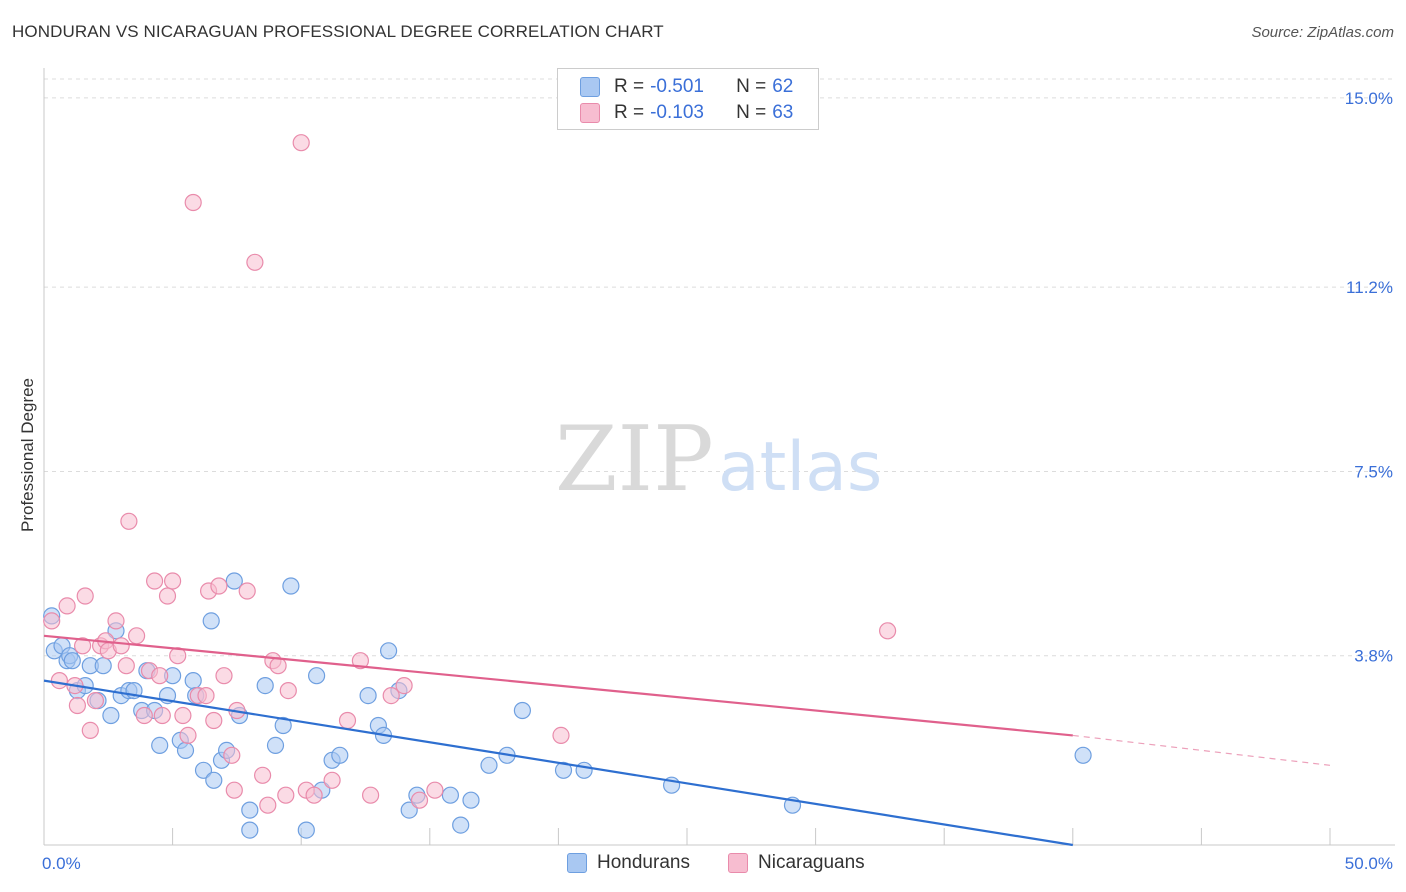  I want to click on legend-item-nicaraguans: Nicaraguans, so click(796, 863).